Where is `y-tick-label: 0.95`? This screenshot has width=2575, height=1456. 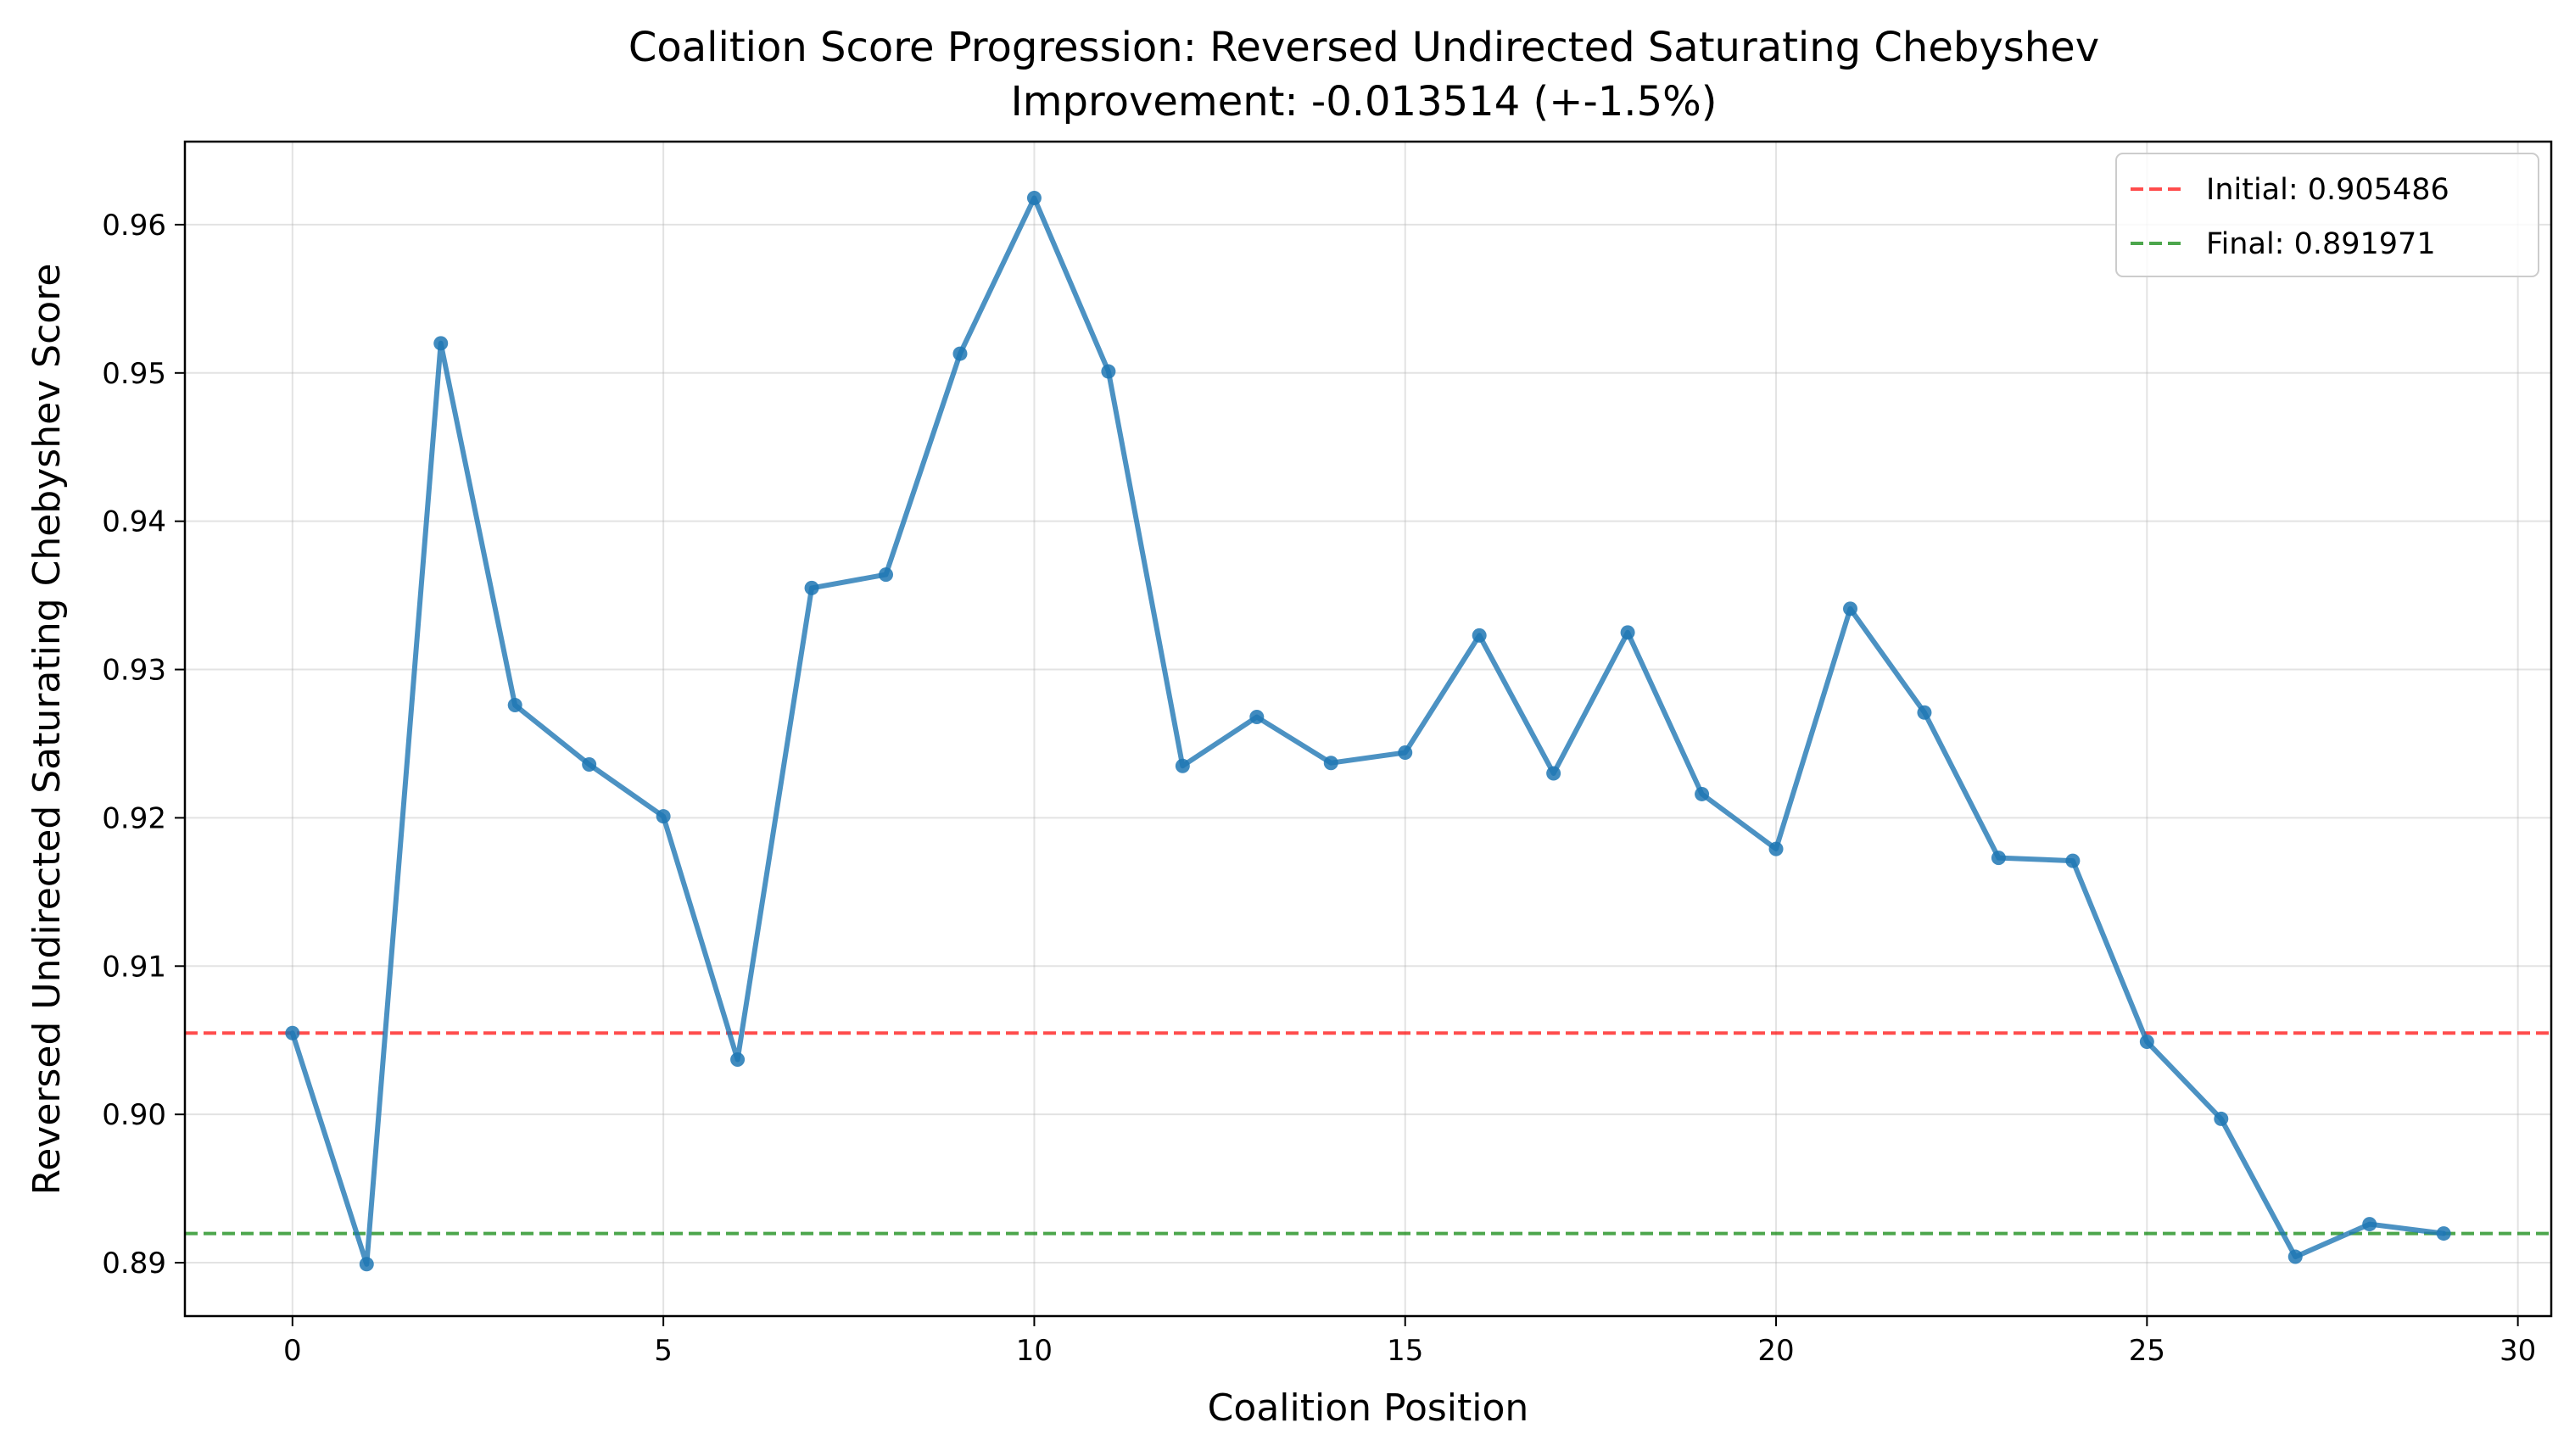 y-tick-label: 0.95 is located at coordinates (134, 374).